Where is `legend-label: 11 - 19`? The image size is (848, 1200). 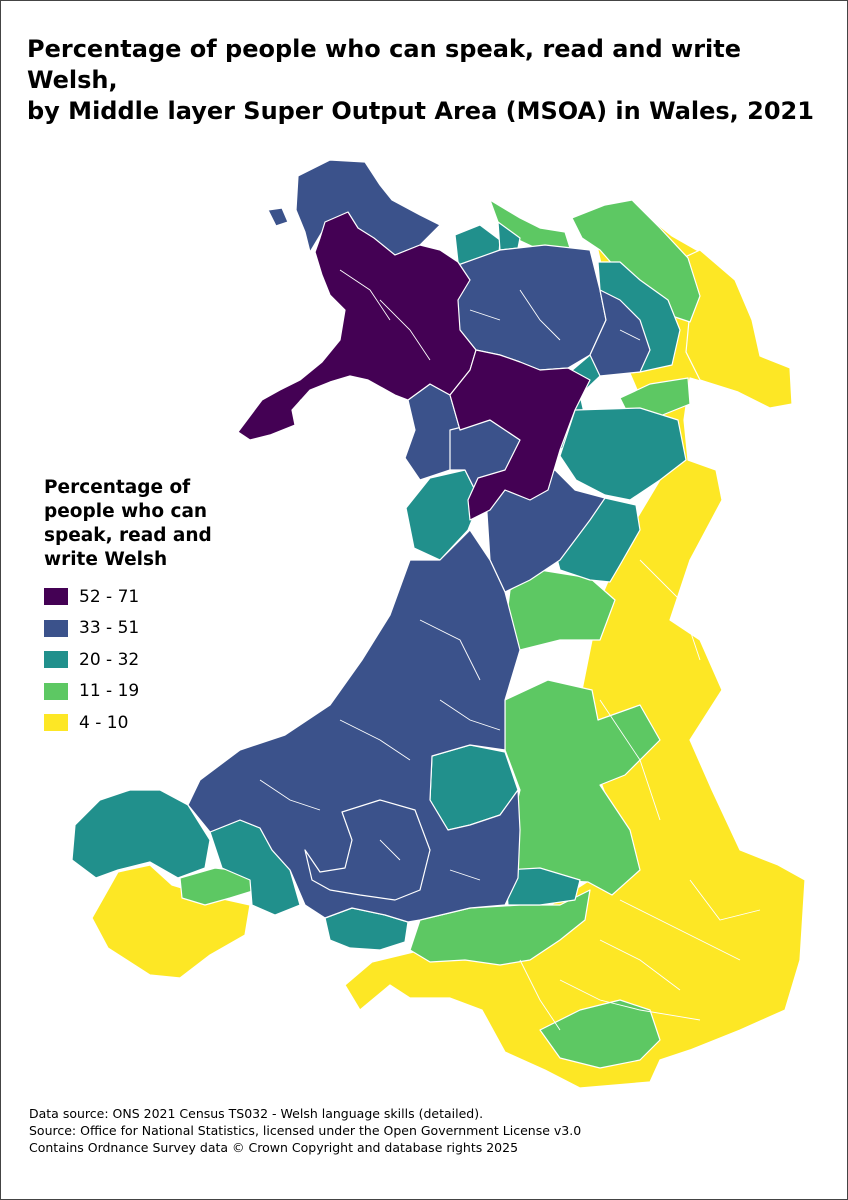 legend-label: 11 - 19 is located at coordinates (109, 691).